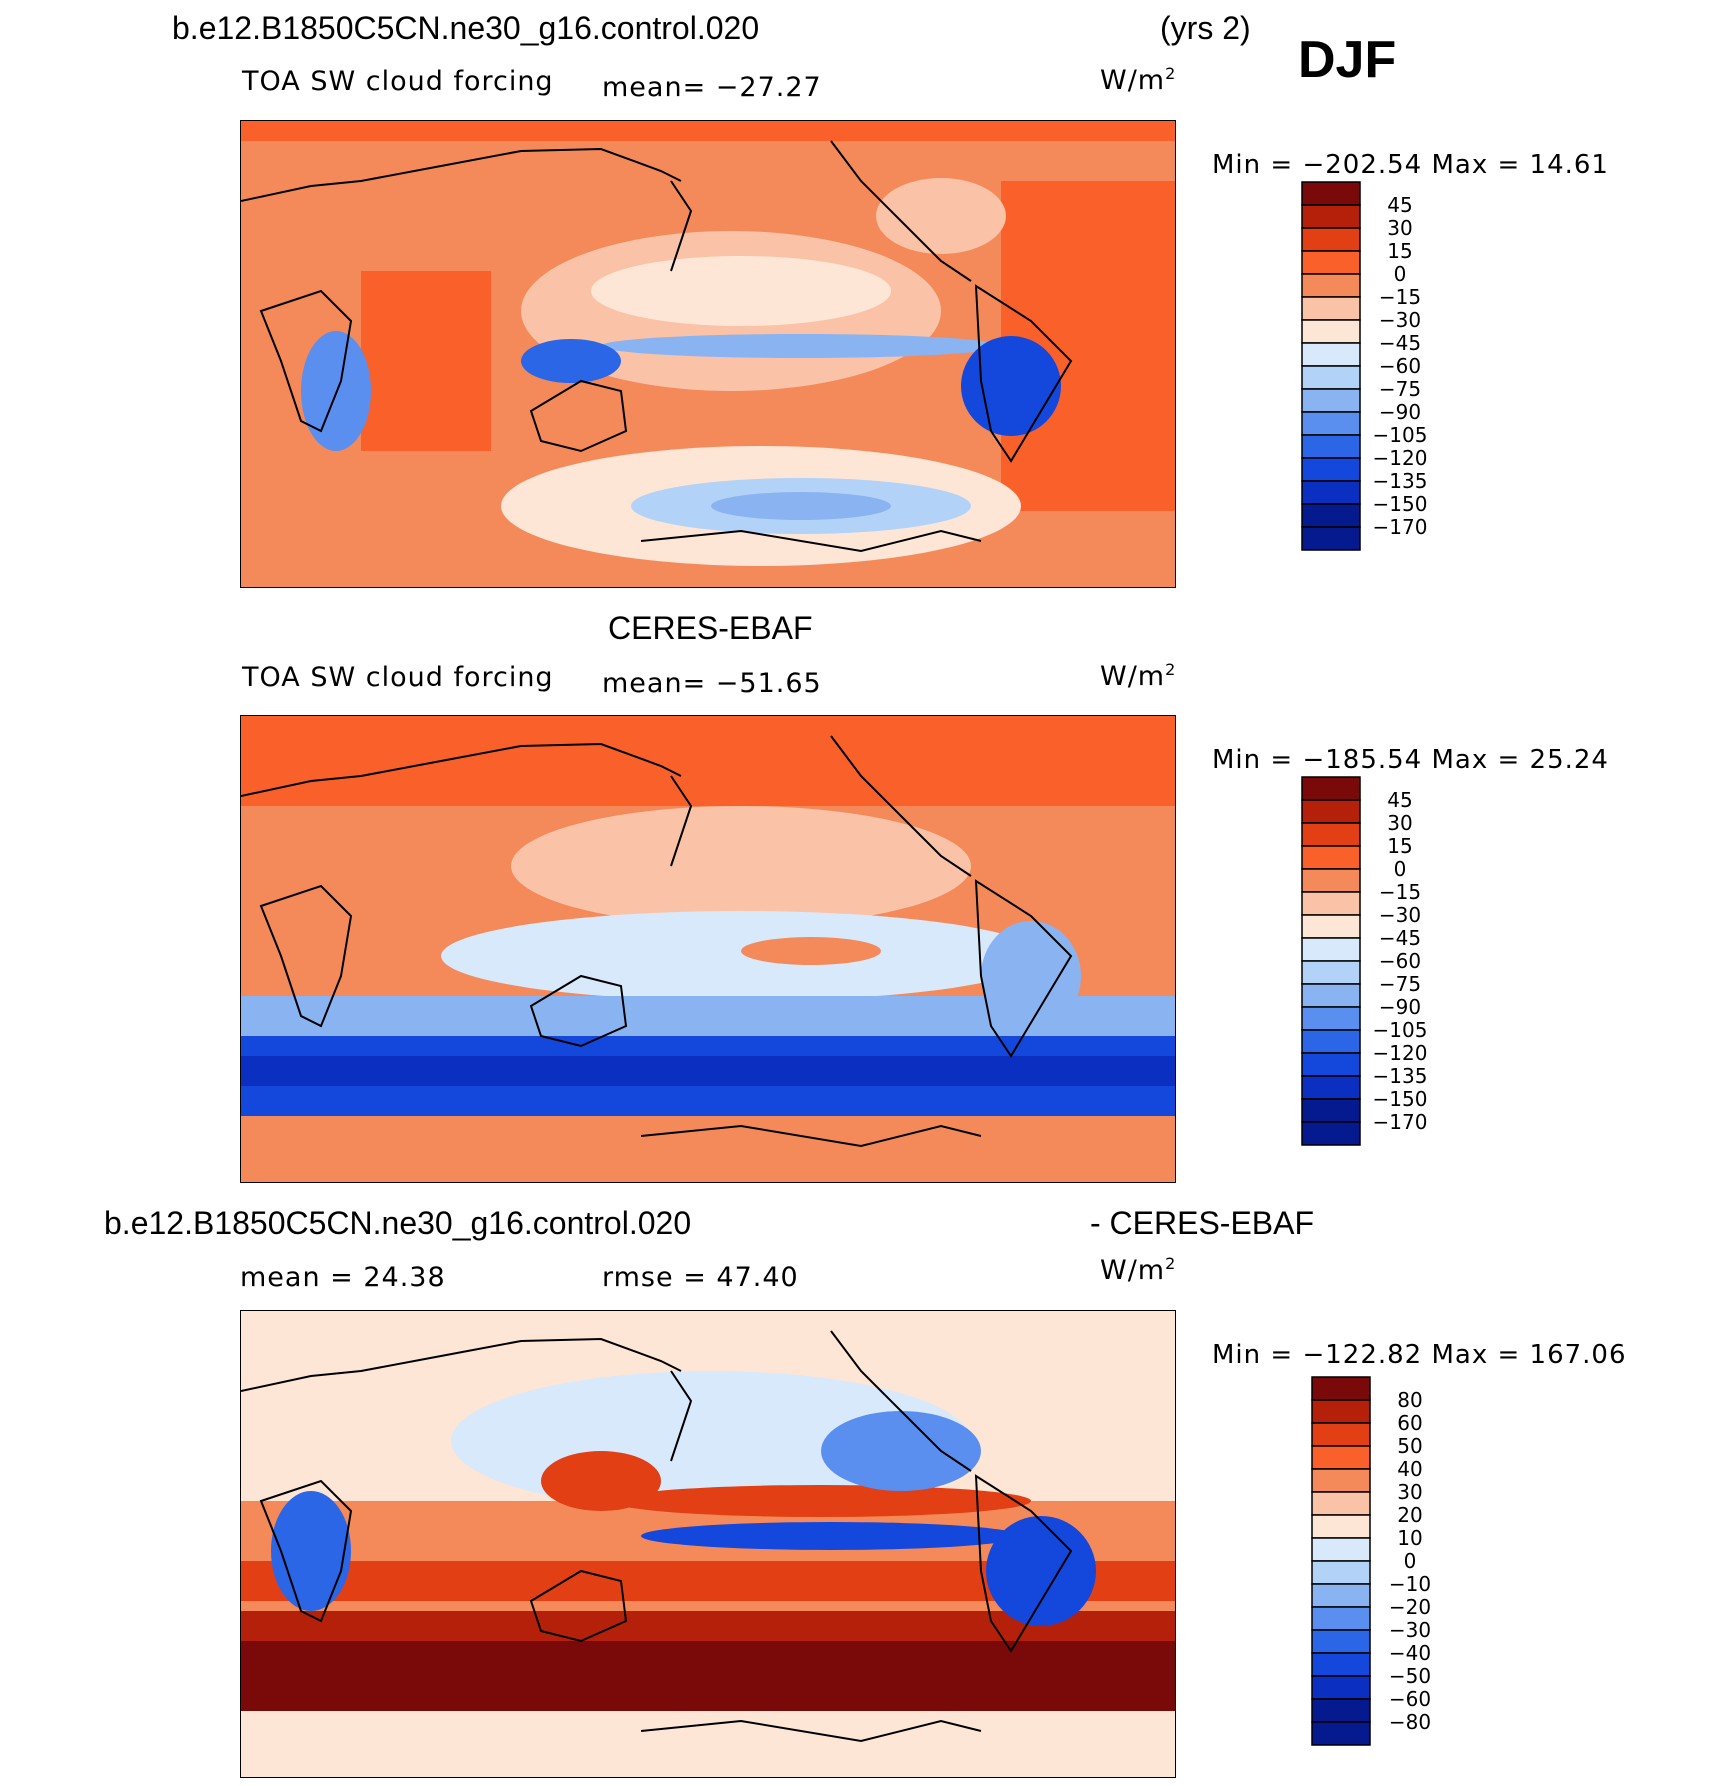  Describe the element at coordinates (710, 628) in the screenshot. I see `obs-title: CERES-EBAF` at that location.